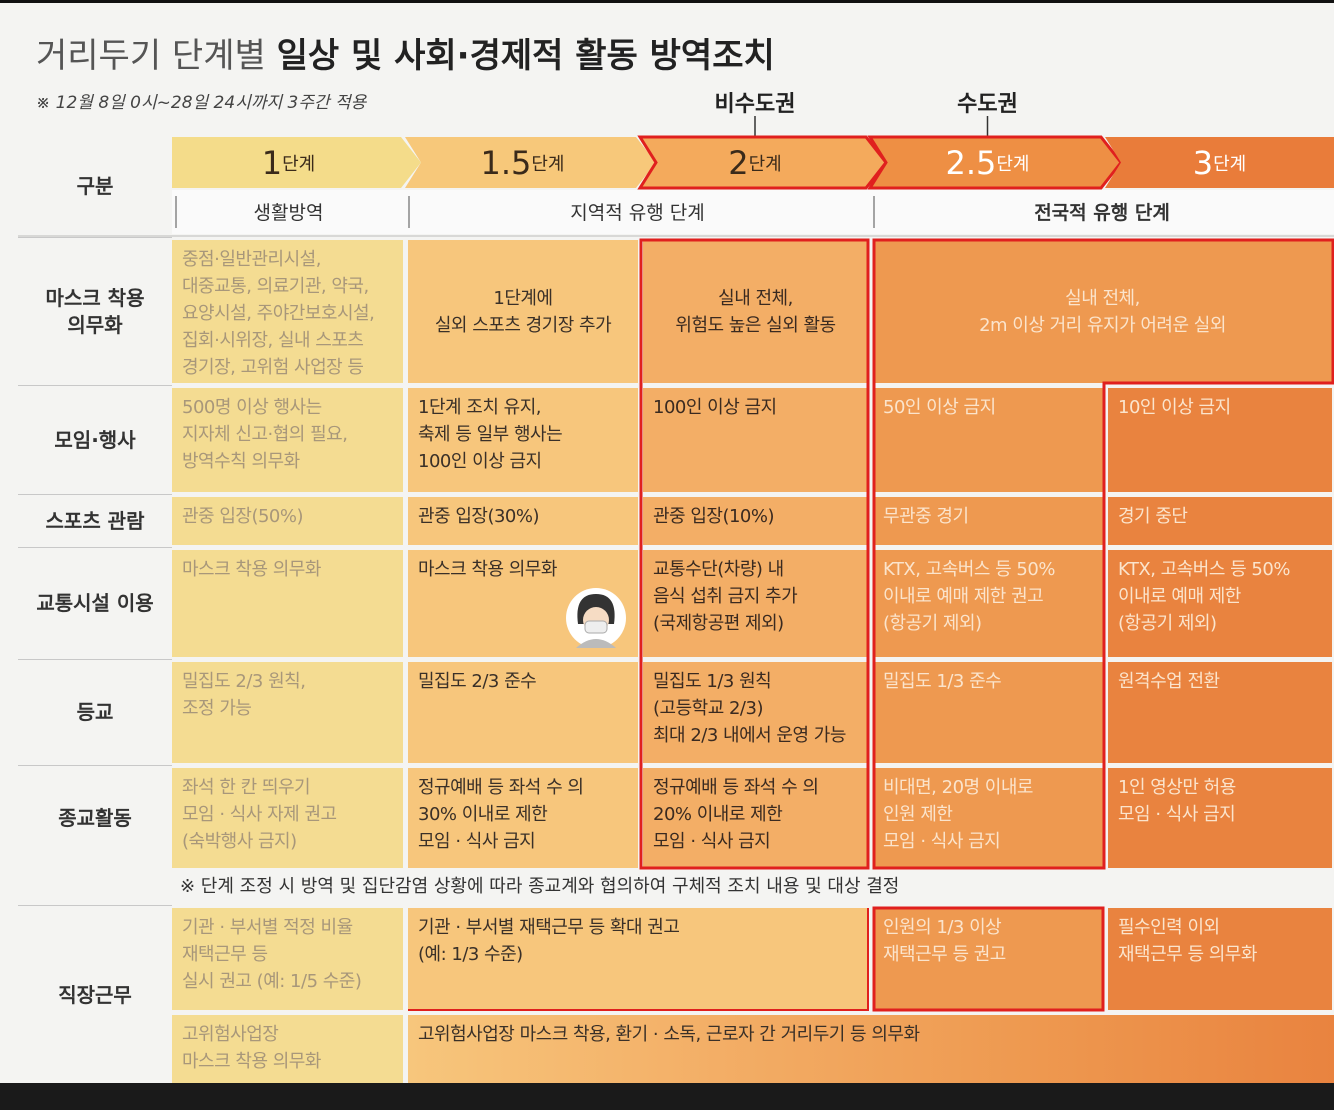 The image size is (1334, 1110). I want to click on cell-text: 원격수업 전환, so click(1169, 681).